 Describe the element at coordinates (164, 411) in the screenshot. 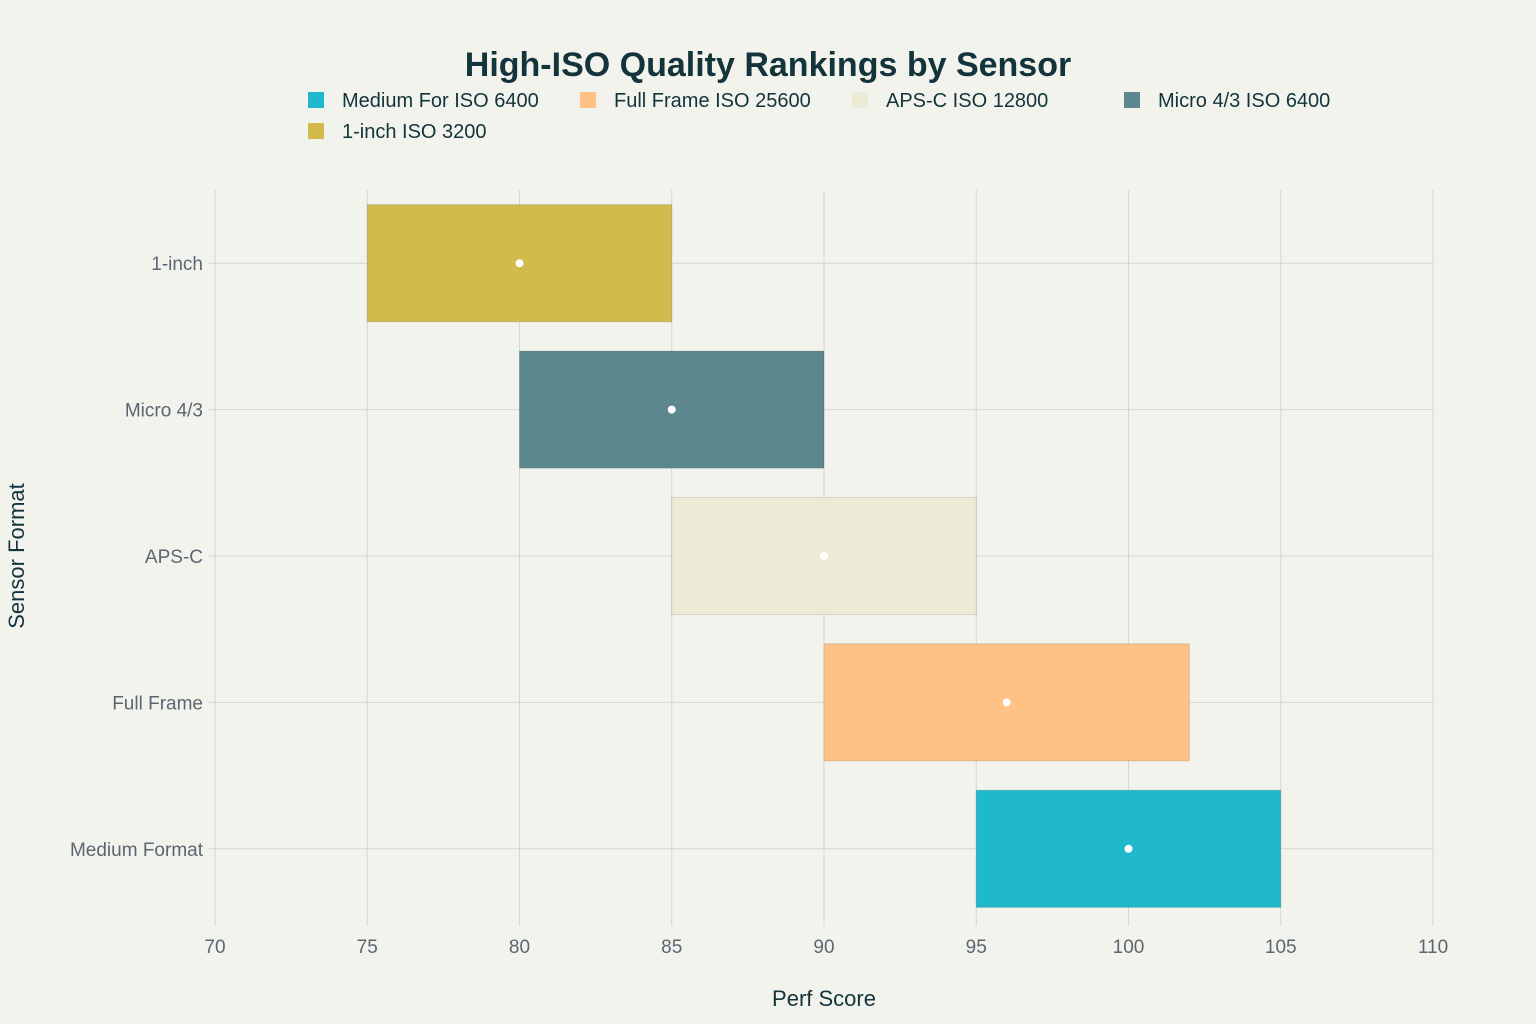

I see `y-tick-label: Micro 4/3` at that location.